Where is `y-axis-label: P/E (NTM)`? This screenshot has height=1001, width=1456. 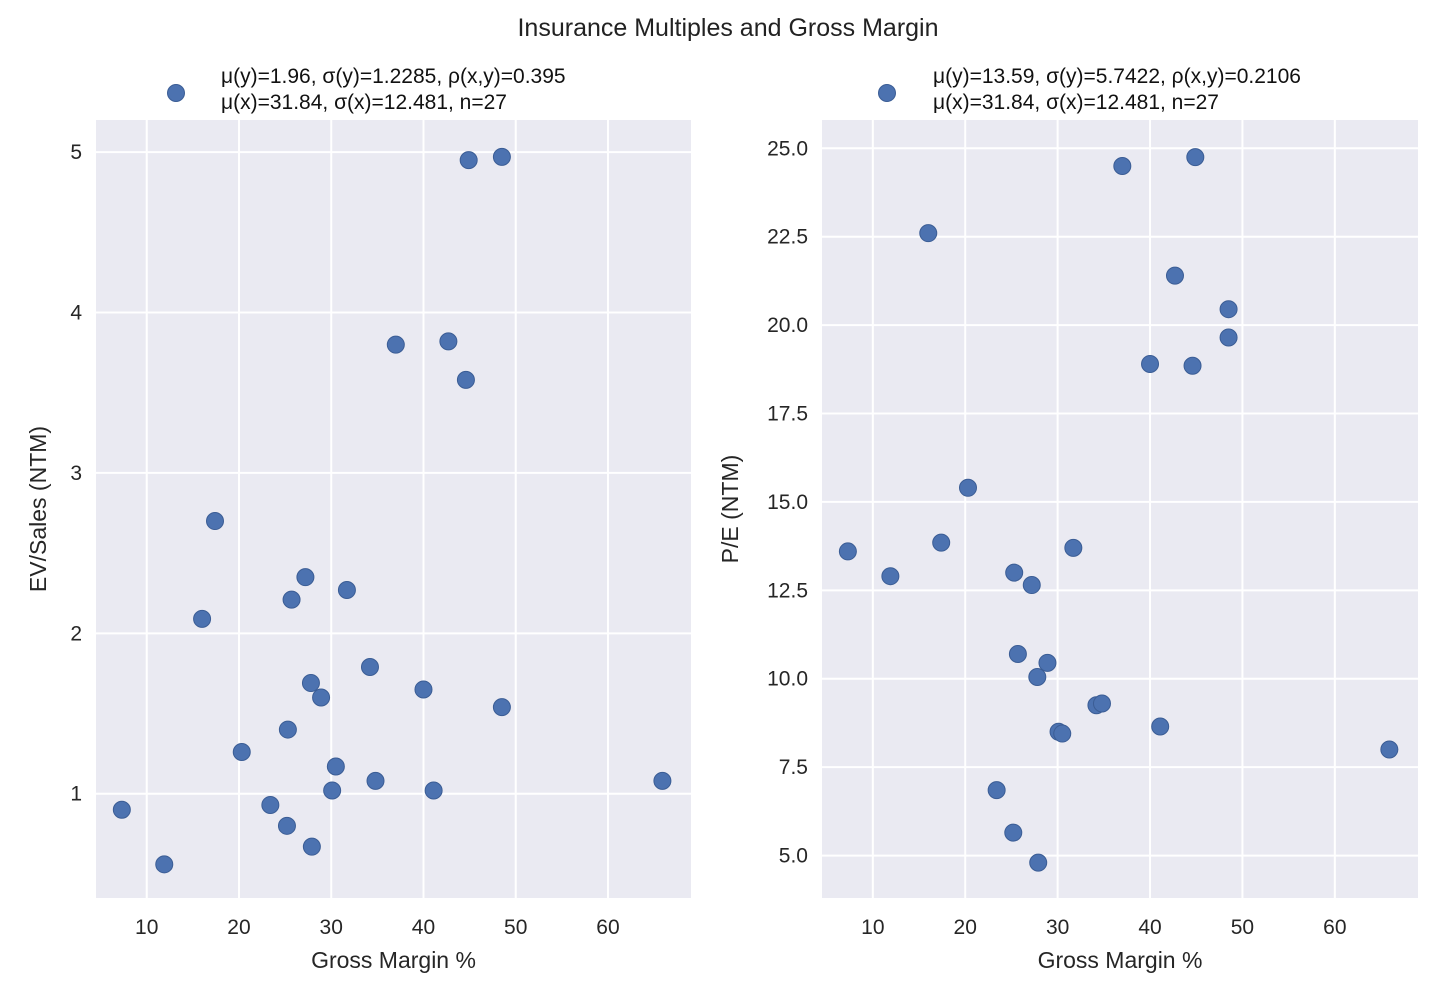
y-axis-label: P/E (NTM) is located at coordinates (730, 509).